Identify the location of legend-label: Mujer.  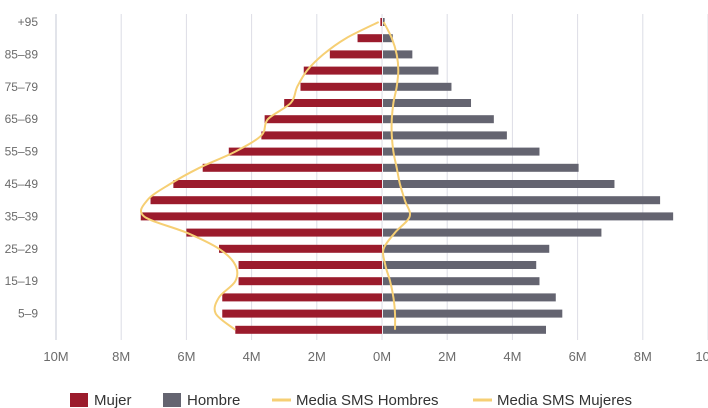
(113, 400).